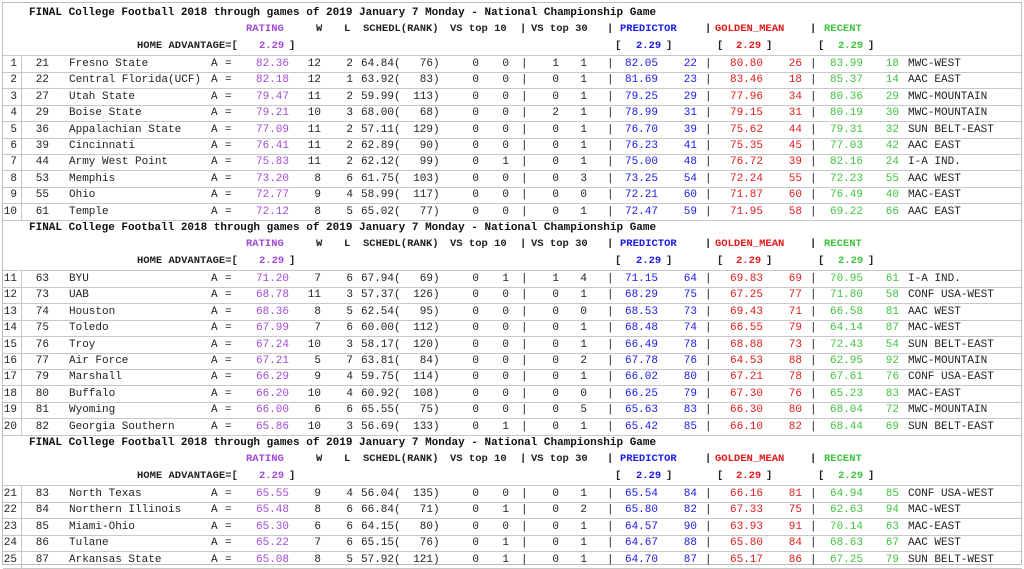 This screenshot has width=1024, height=569. What do you see at coordinates (795, 344) in the screenshot?
I see `golden-mean-rank: 73` at bounding box center [795, 344].